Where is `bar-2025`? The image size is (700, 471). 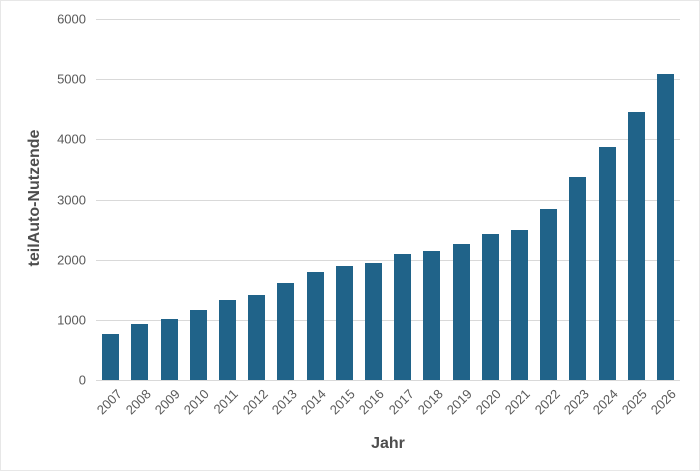
bar-2025 is located at coordinates (636, 245).